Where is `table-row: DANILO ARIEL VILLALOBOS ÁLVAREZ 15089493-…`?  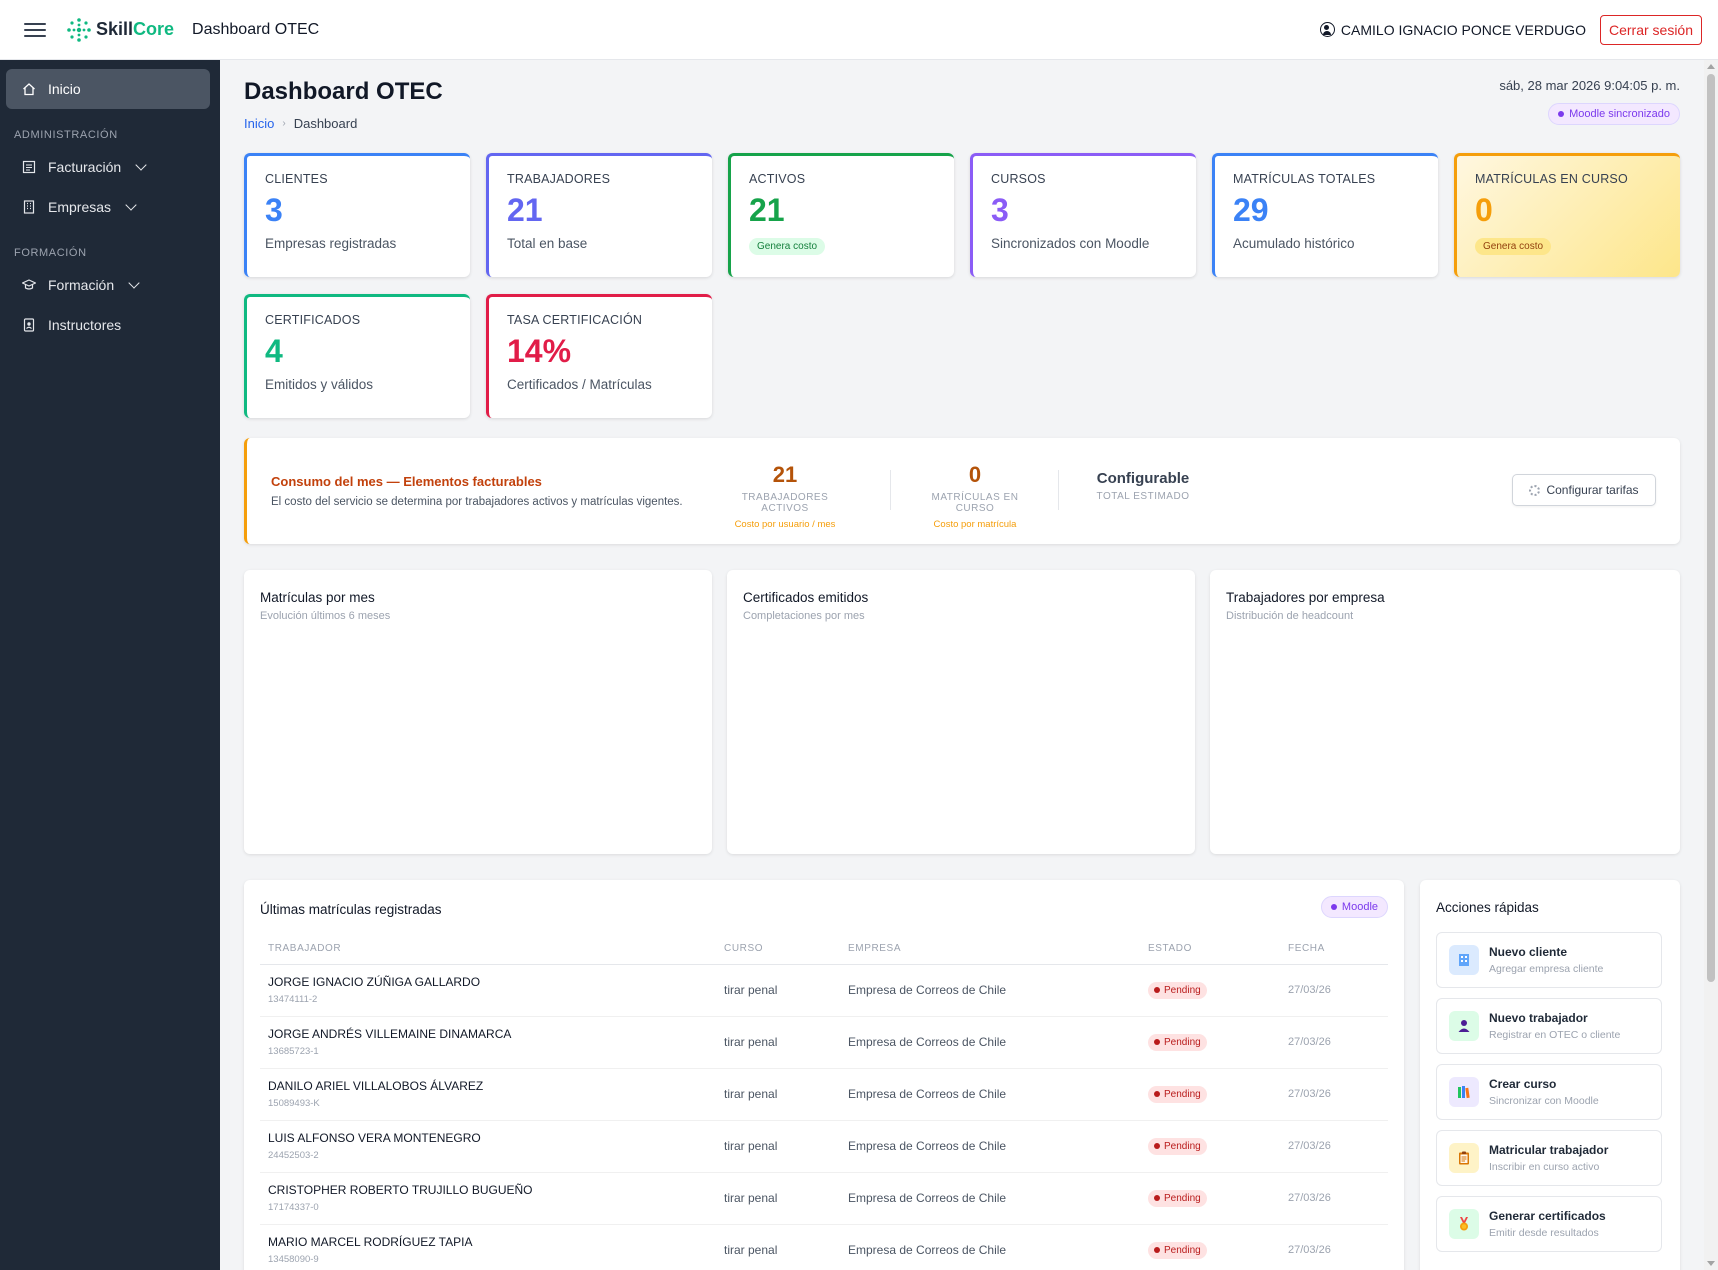
table-row: DANILO ARIEL VILLALOBOS ÁLVAREZ 15089493-… is located at coordinates (824, 1094).